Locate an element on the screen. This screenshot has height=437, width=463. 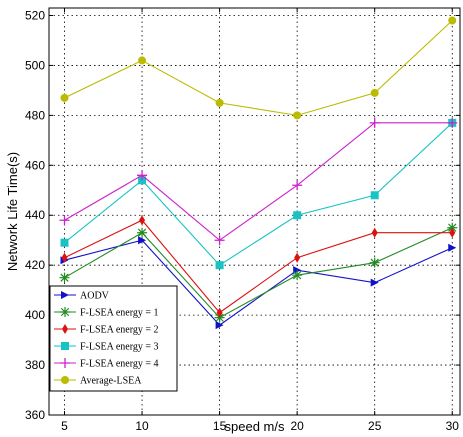
legend-item: AODV is located at coordinates (82, 296).